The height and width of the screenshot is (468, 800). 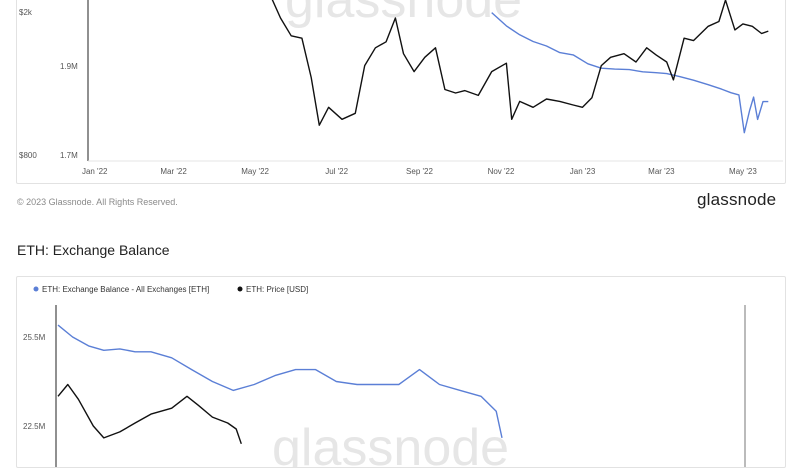 I want to click on bottom-chart-y-ticks: 25.5M 22.5M, so click(x=34, y=382).